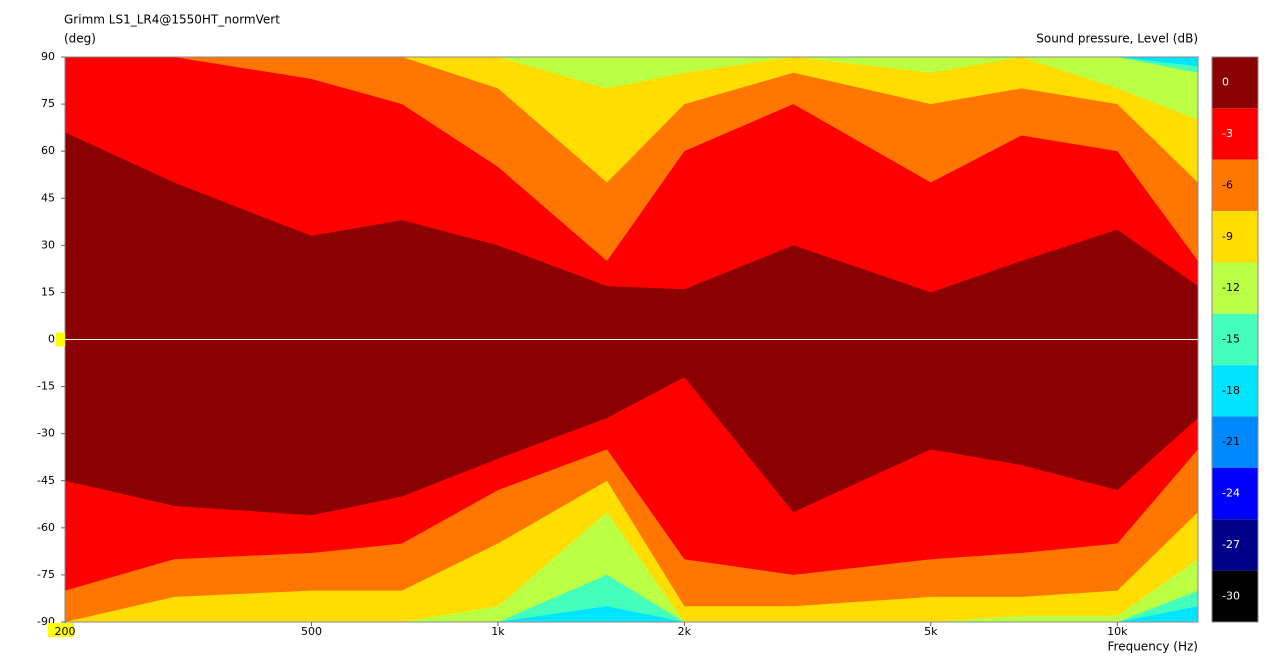 Image resolution: width=1270 pixels, height=658 pixels. What do you see at coordinates (48, 291) in the screenshot?
I see `y-tick-label: 15` at bounding box center [48, 291].